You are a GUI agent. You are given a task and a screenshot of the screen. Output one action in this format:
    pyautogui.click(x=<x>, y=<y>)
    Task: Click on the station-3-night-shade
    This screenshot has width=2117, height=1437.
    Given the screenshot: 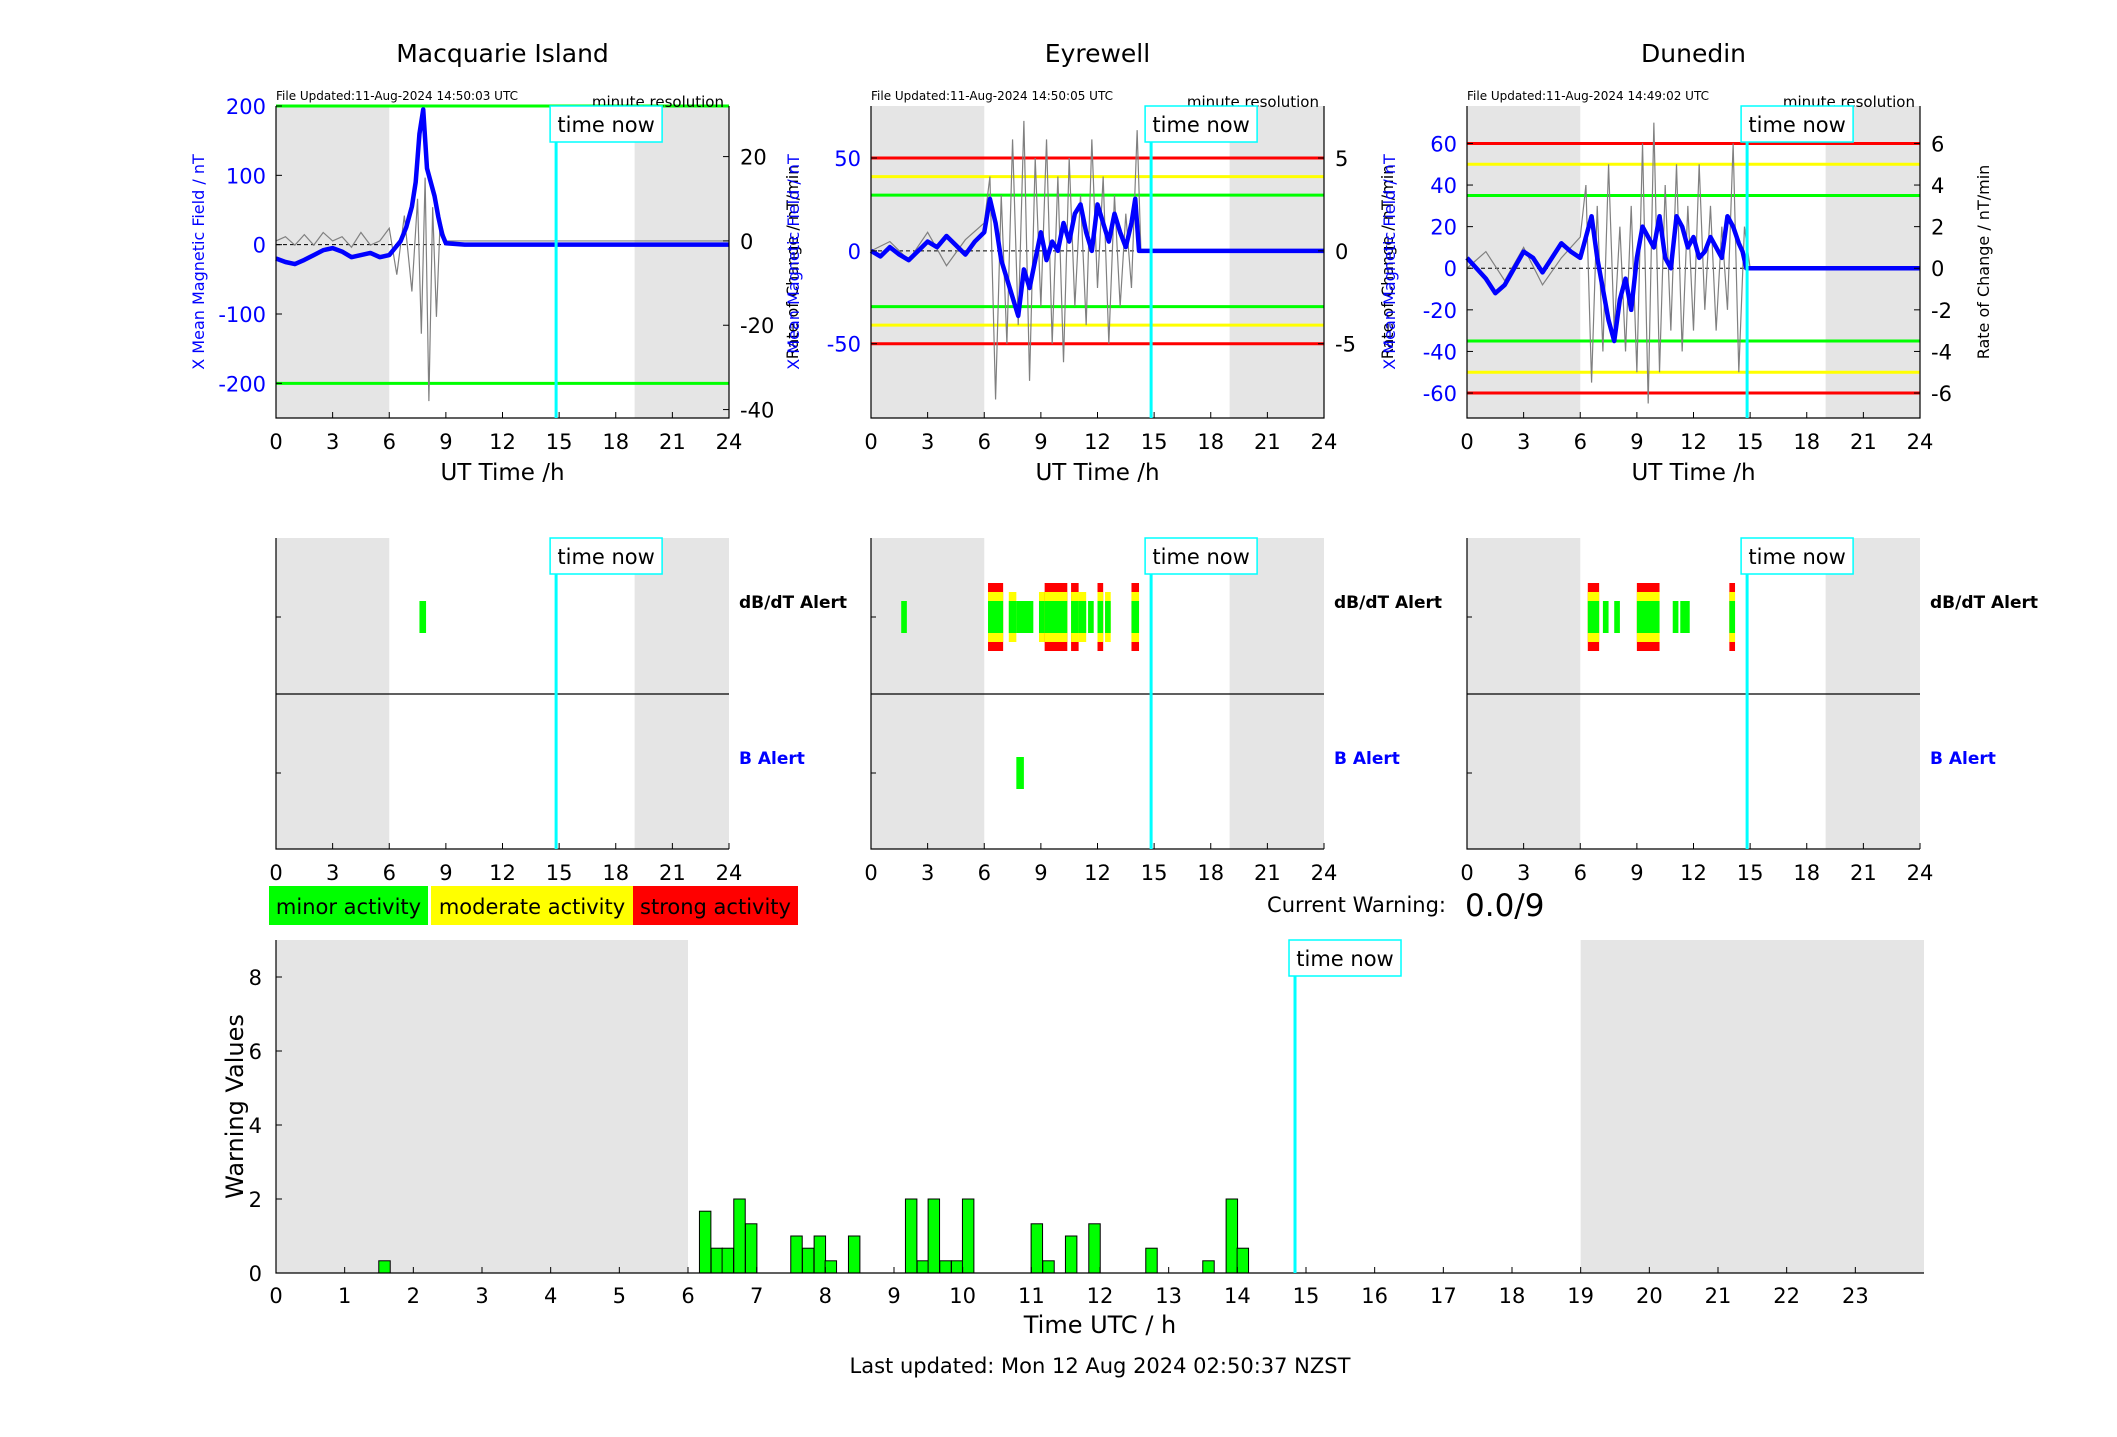 What is the action you would take?
    pyautogui.click(x=1872, y=262)
    